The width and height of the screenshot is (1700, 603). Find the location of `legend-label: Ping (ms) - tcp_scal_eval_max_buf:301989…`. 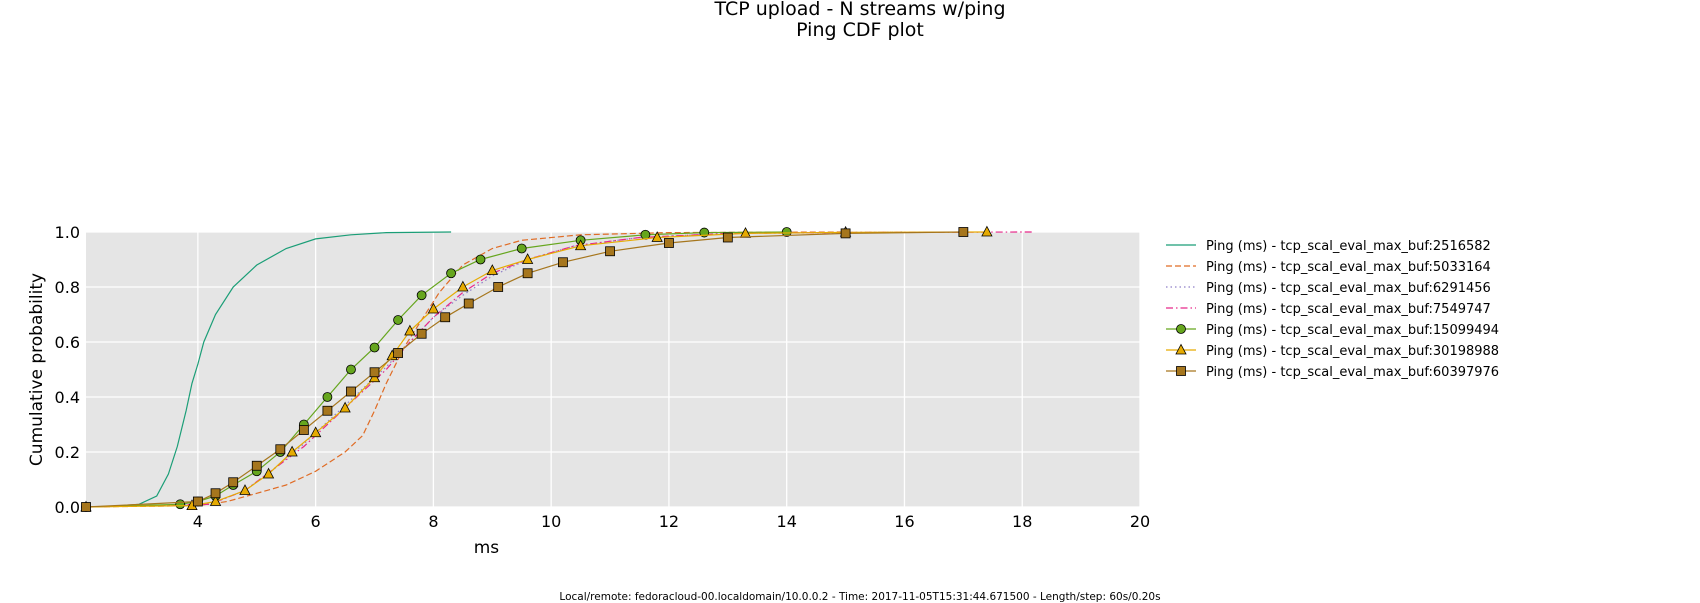

legend-label: Ping (ms) - tcp_scal_eval_max_buf:301989… is located at coordinates (1352, 351).